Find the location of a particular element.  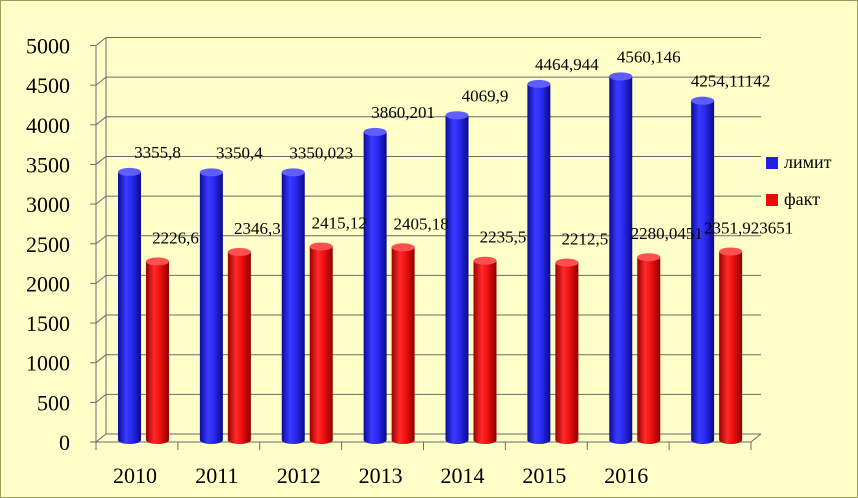

data-label-fact: 2351,923651 is located at coordinates (748, 227).